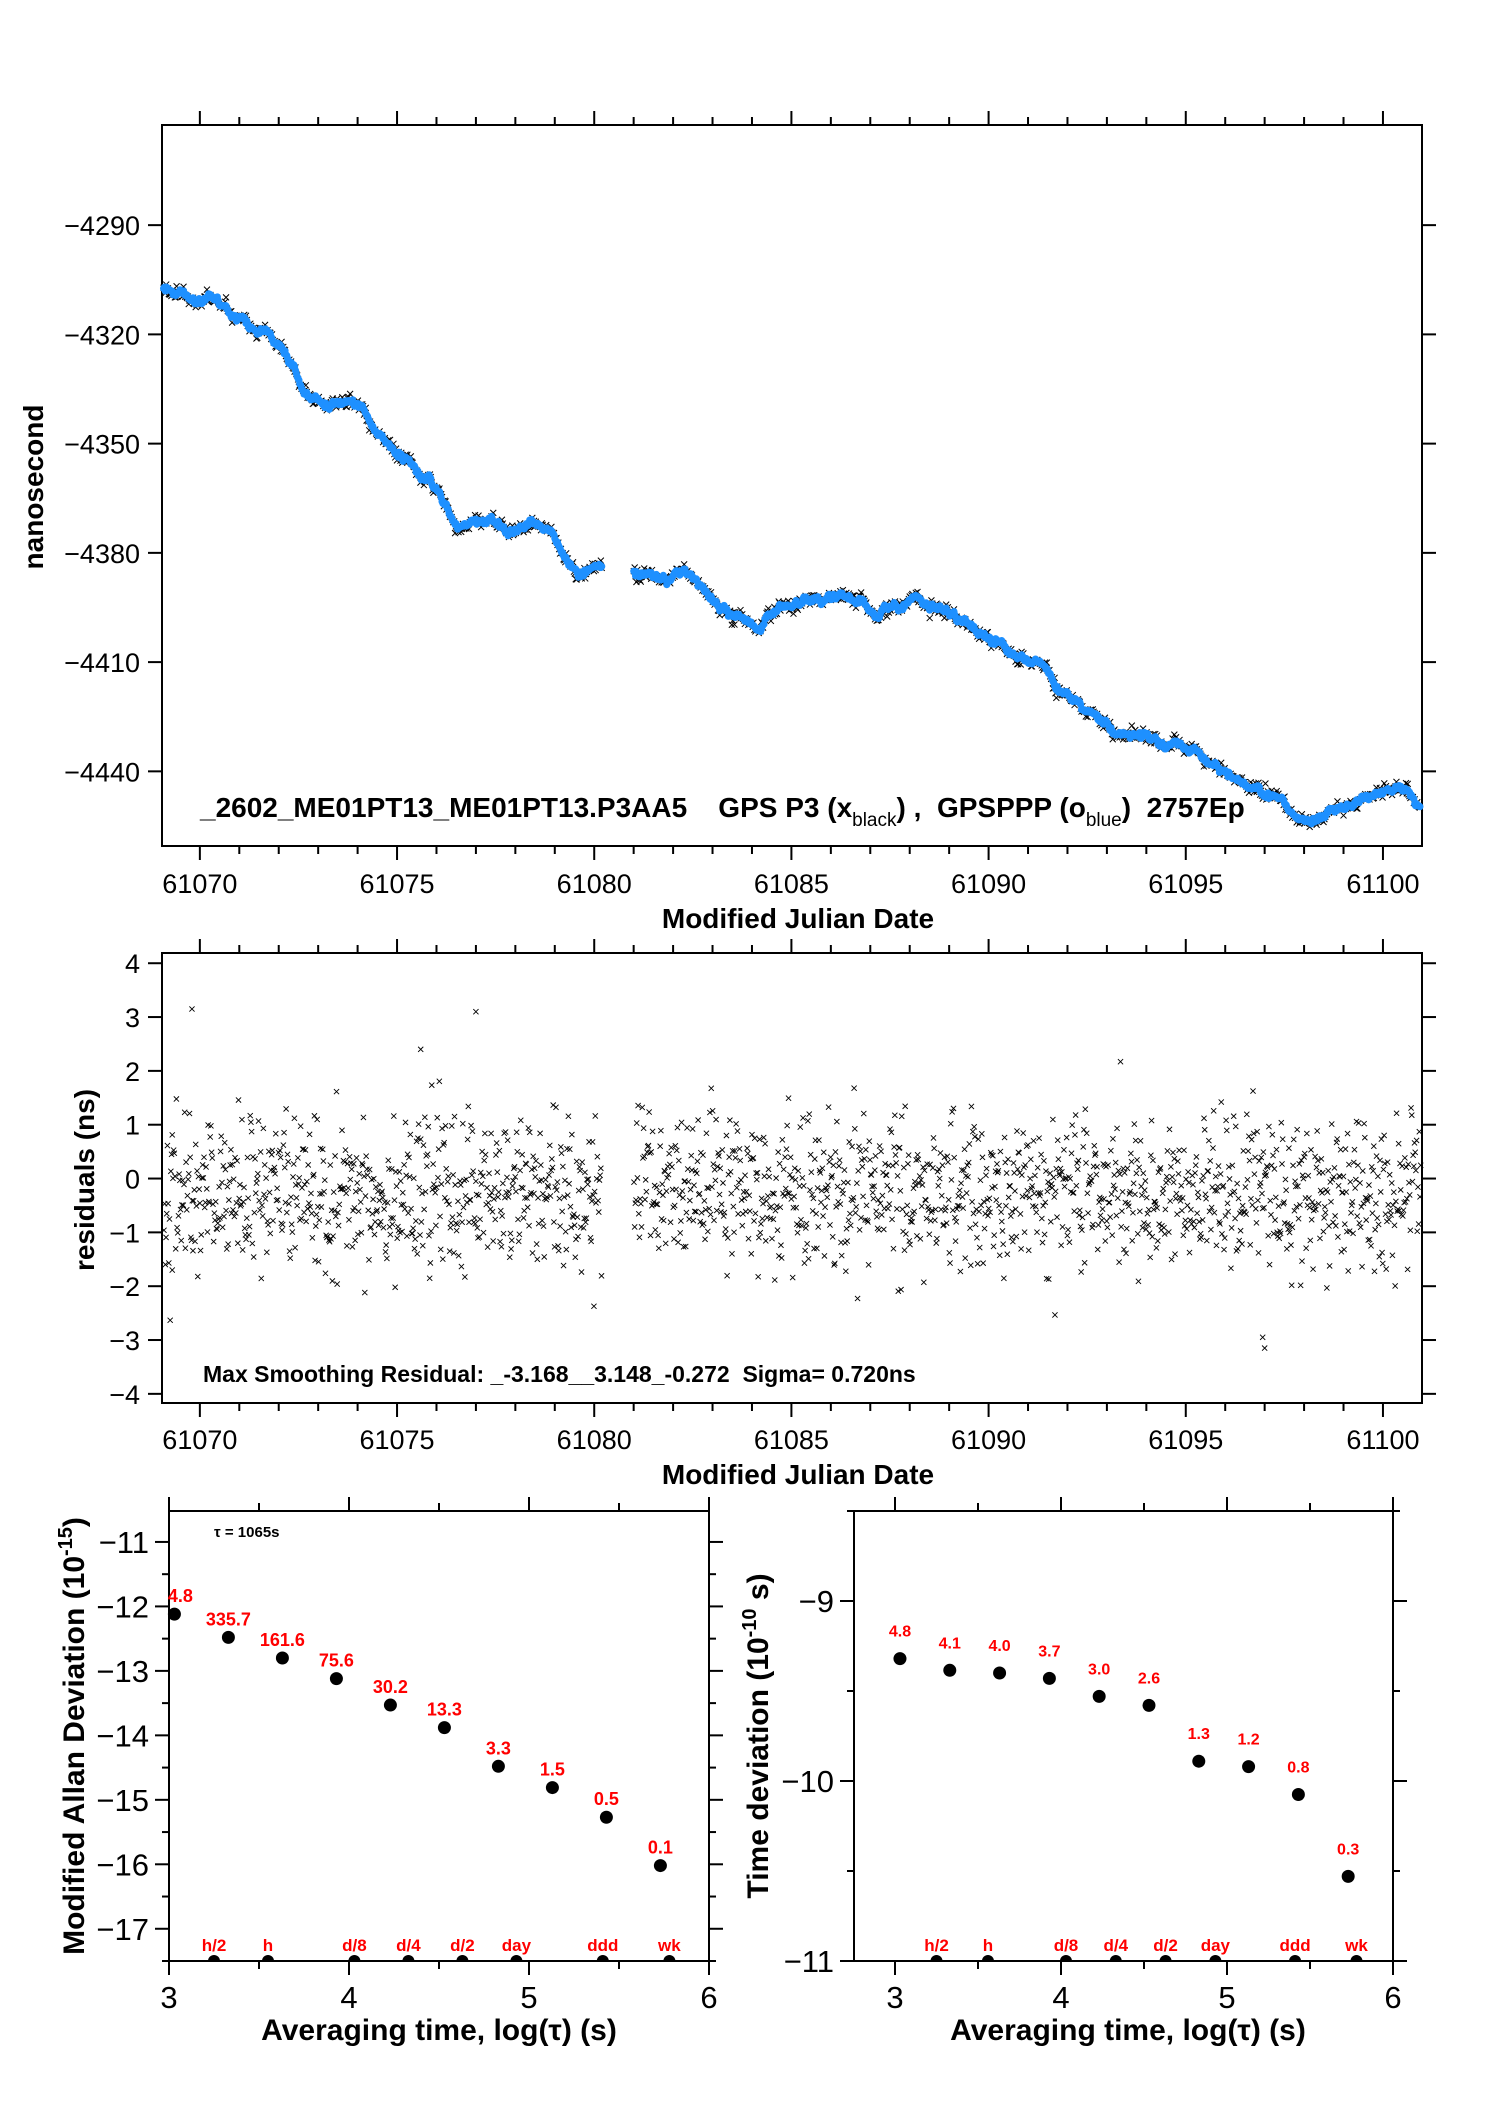  Describe the element at coordinates (552, 1770) in the screenshot. I see `data-label: 1.5` at that location.